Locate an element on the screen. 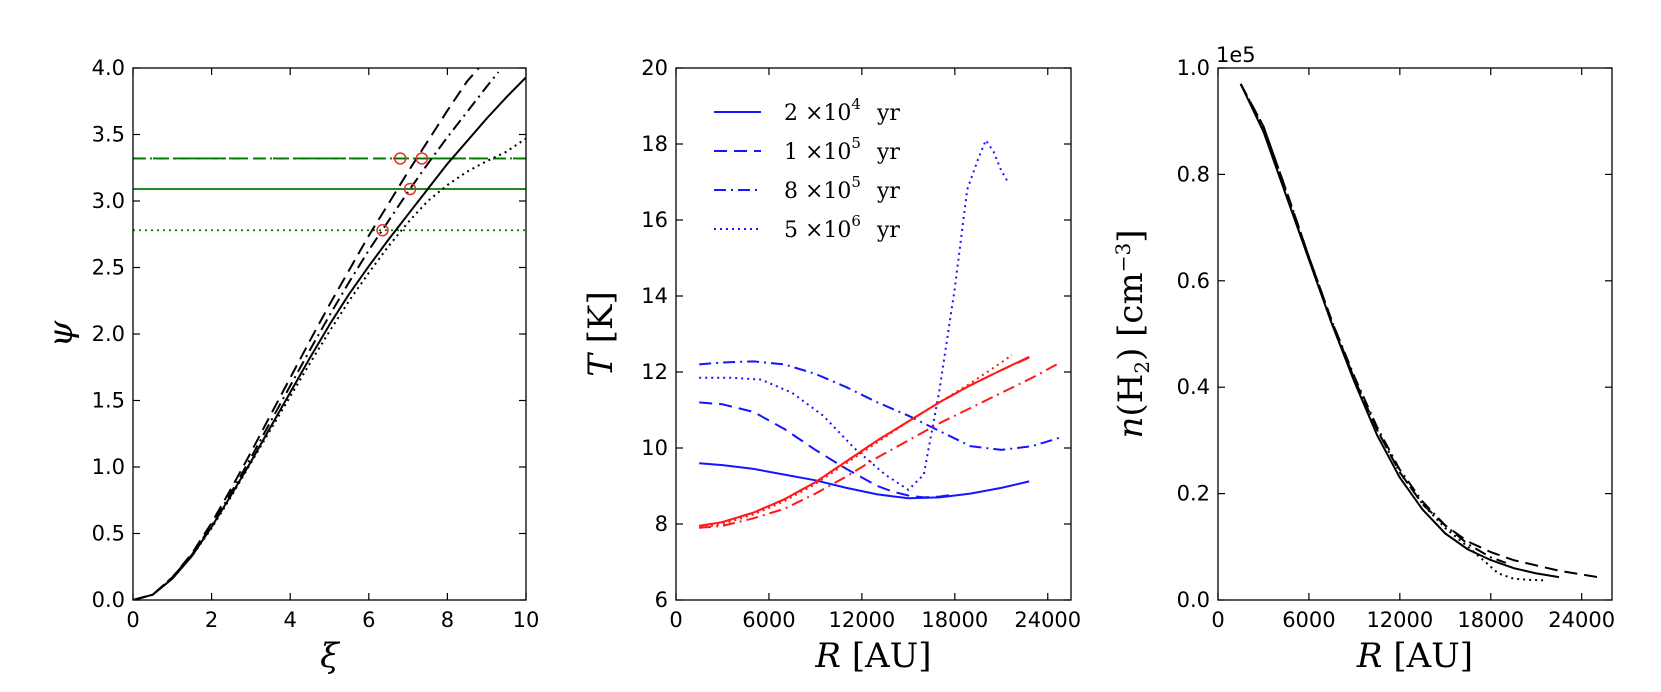  legend-label: 2 ×104 yr is located at coordinates (842, 110).